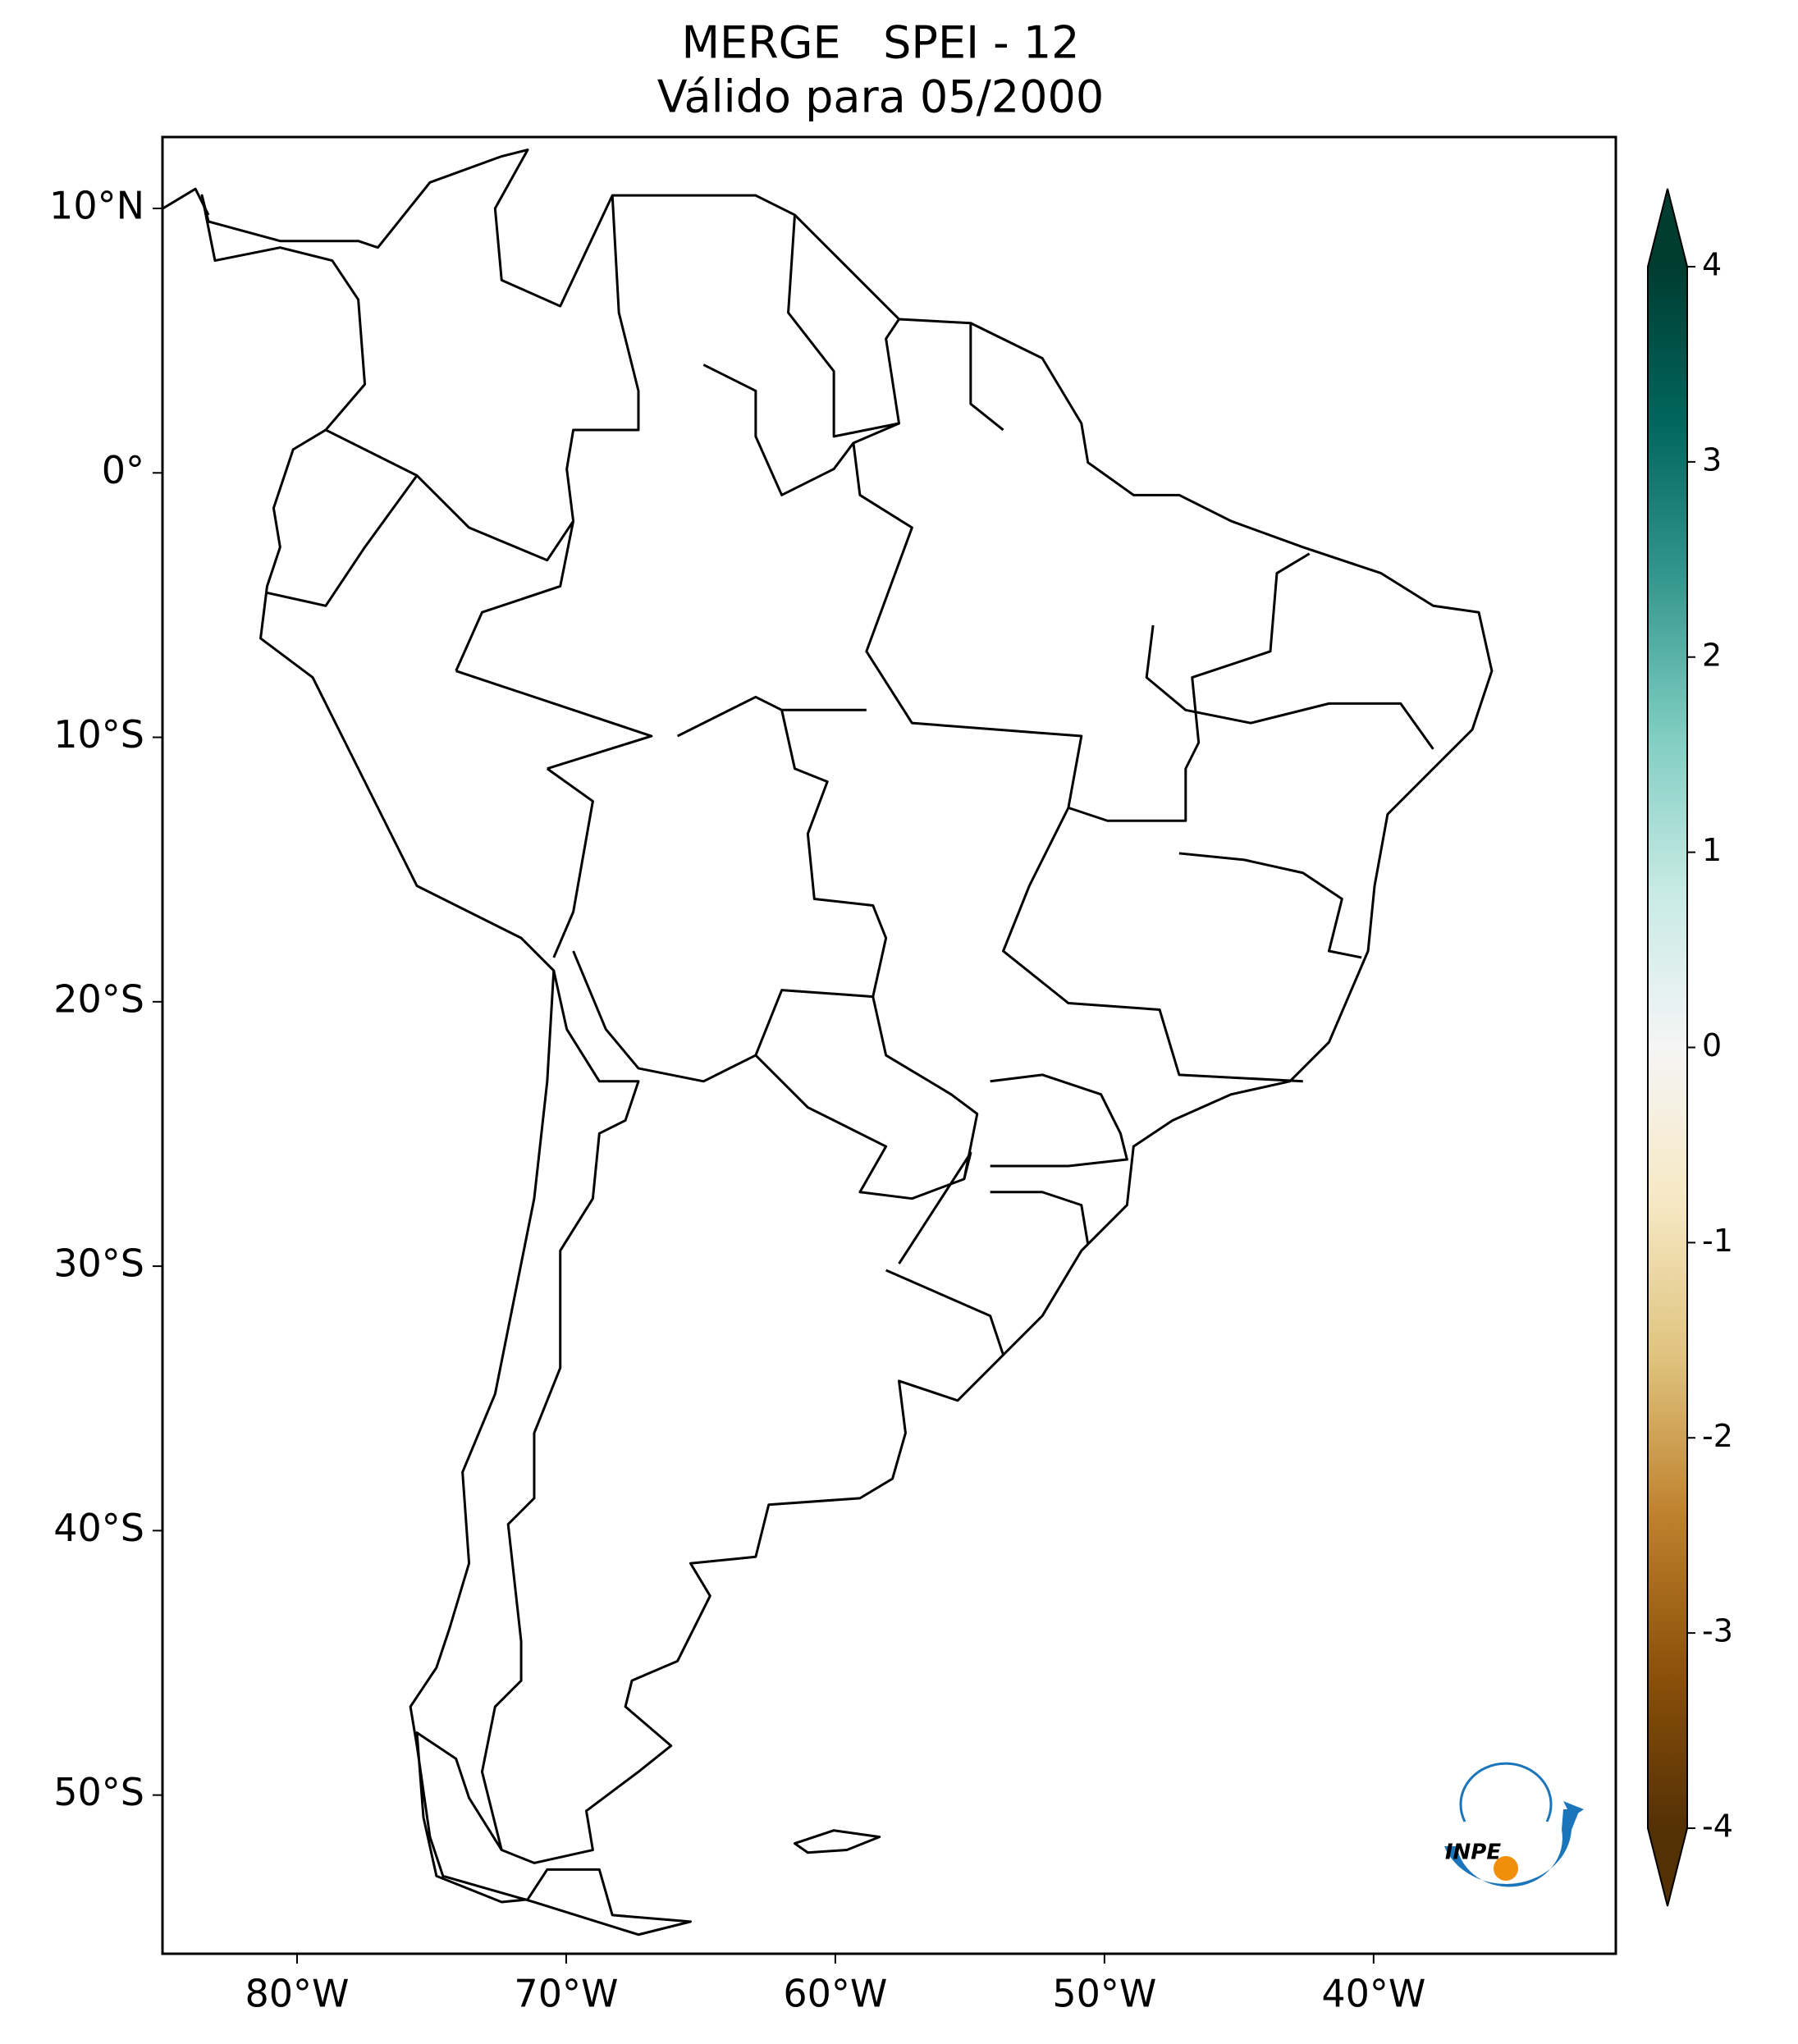 The image size is (1798, 2044). I want to click on x-tick-label: 50°W, so click(1104, 1994).